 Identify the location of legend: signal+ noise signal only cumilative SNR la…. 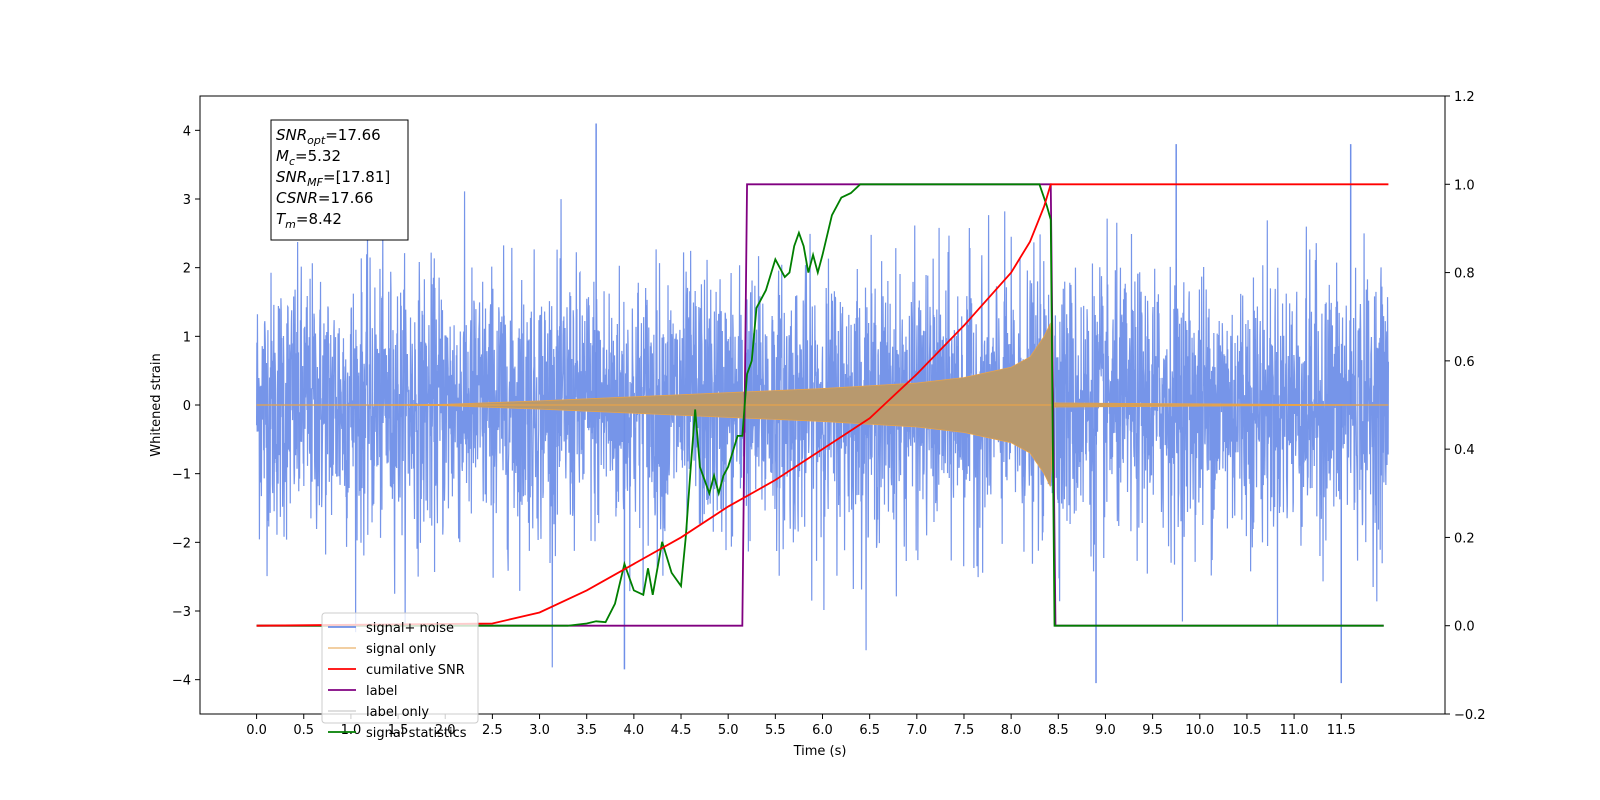
(400, 676).